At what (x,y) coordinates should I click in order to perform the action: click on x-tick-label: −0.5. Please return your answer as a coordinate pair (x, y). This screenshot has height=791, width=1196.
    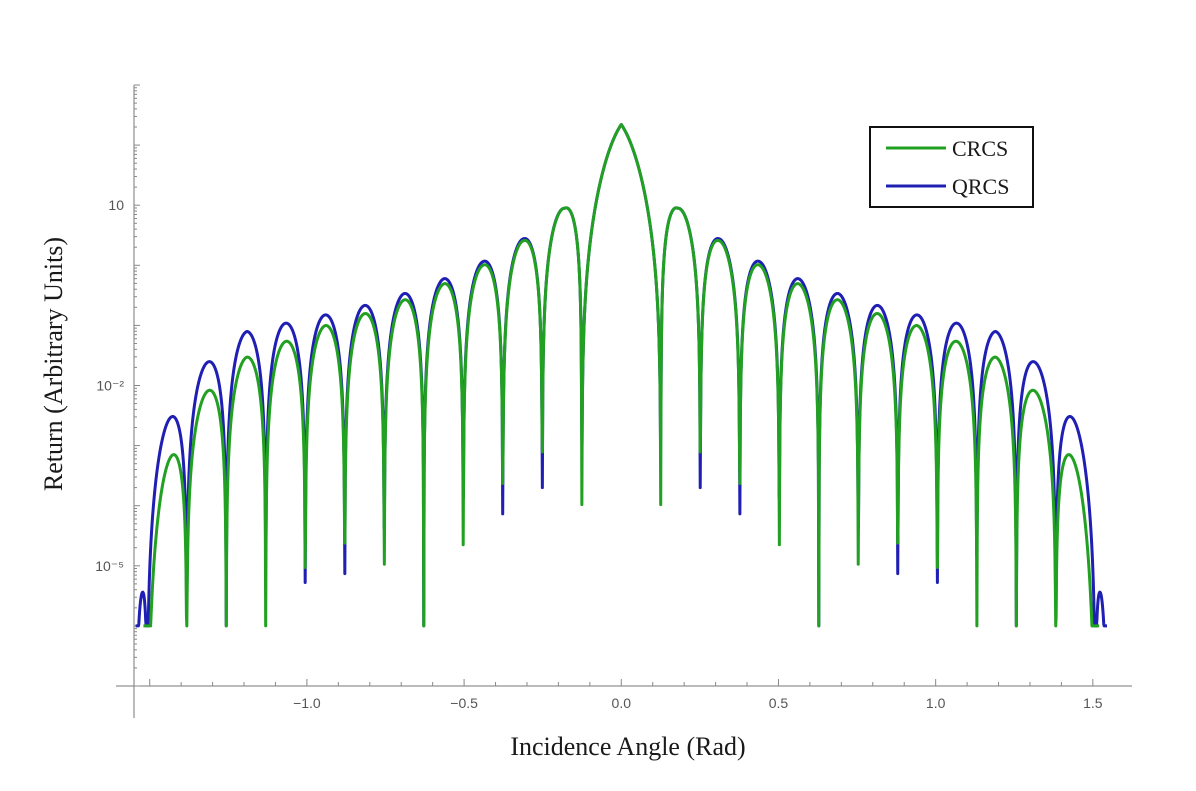
    Looking at the image, I should click on (464, 703).